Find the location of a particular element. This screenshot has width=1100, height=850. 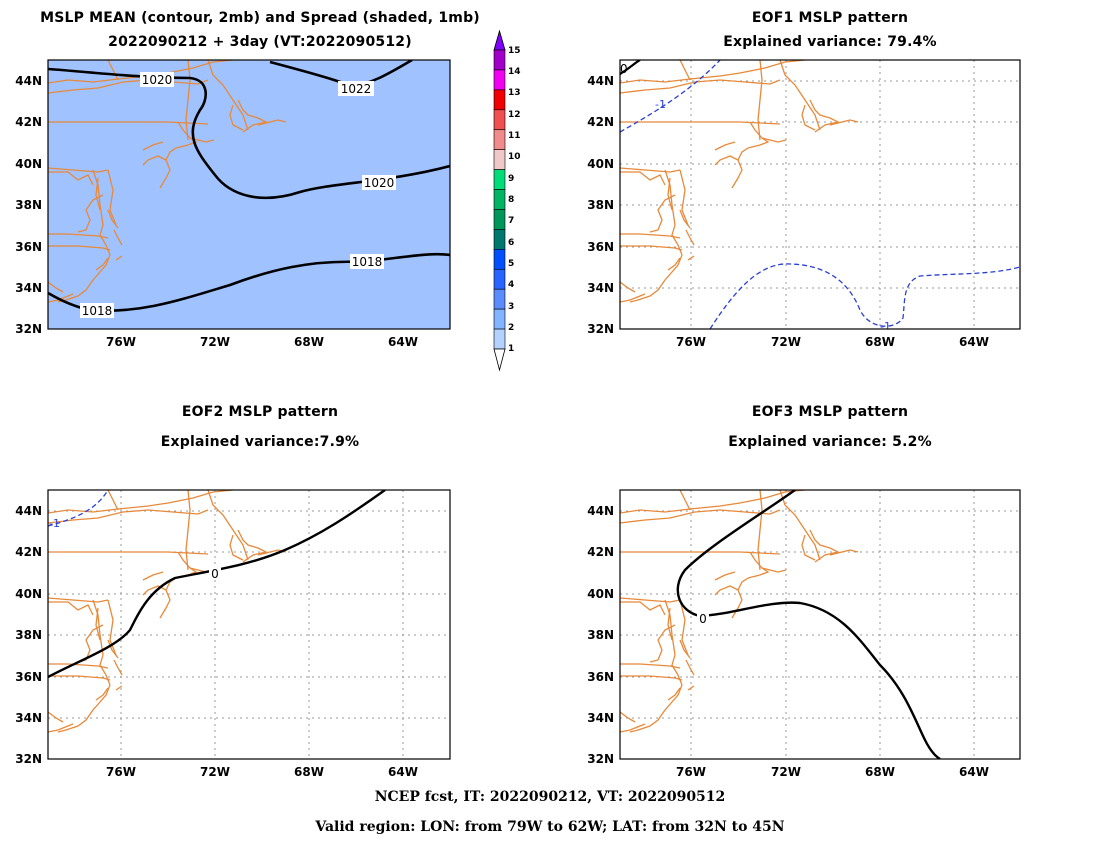

mean-lat-labels: 44N 42N 40N 38N 36N 34N 32N is located at coordinates (28, 205).